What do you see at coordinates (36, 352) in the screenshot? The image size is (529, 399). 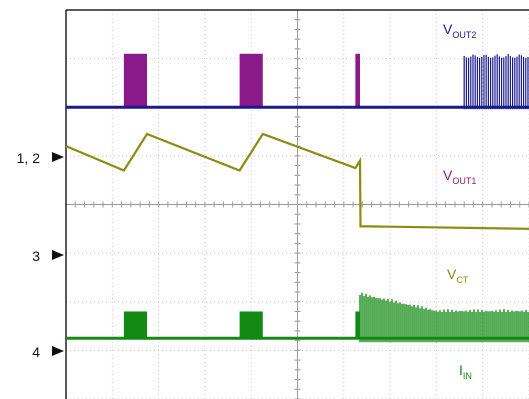 I see `channel-label-4: 4` at bounding box center [36, 352].